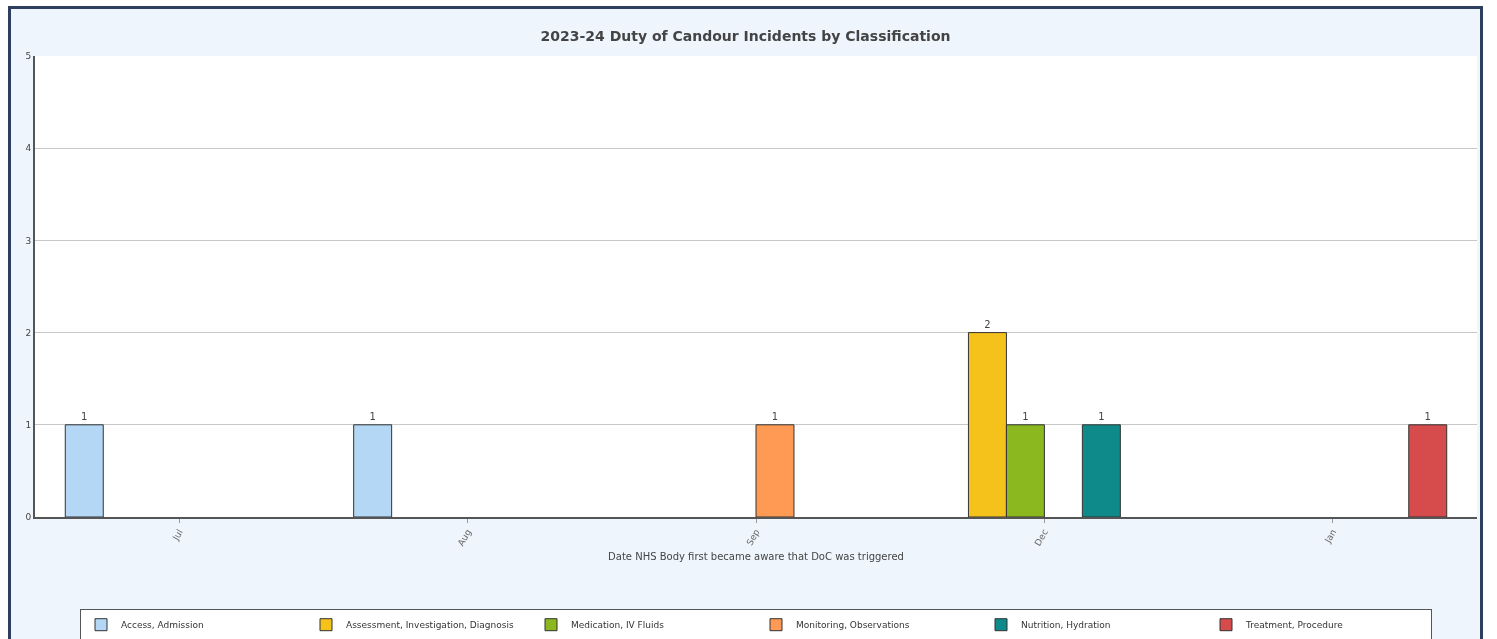 The image size is (1497, 639). I want to click on y-tick-label: 0, so click(28, 517).